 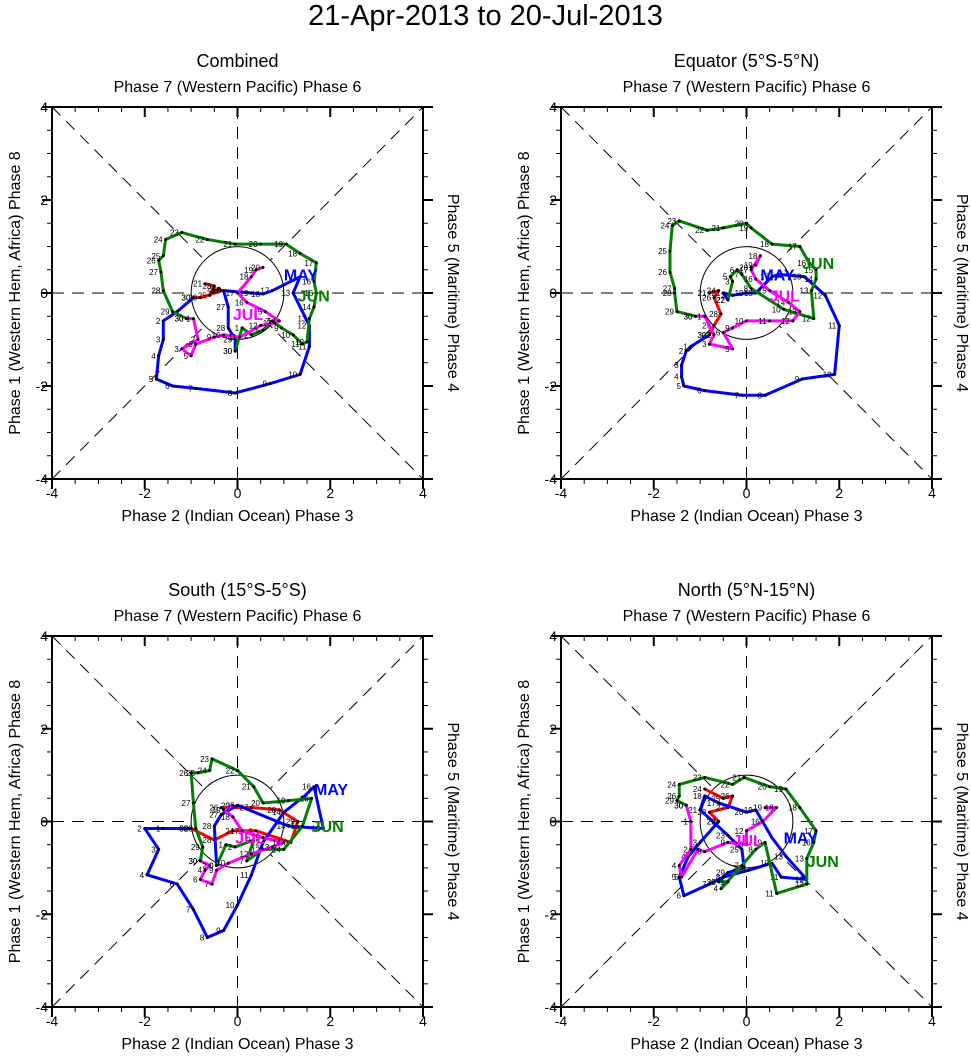 What do you see at coordinates (932, 1021) in the screenshot?
I see `x-tick-label: 4` at bounding box center [932, 1021].